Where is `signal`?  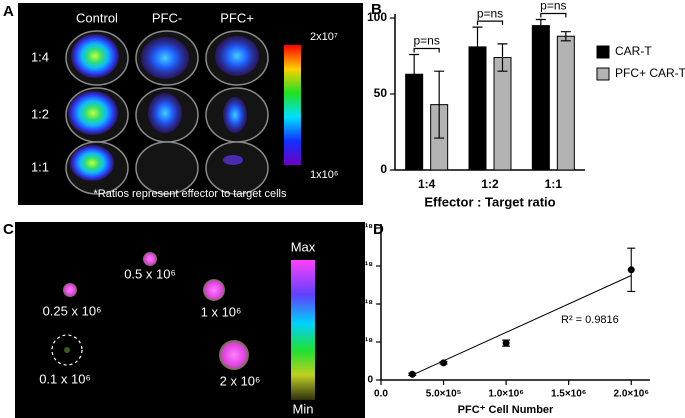
signal is located at coordinates (163, 107).